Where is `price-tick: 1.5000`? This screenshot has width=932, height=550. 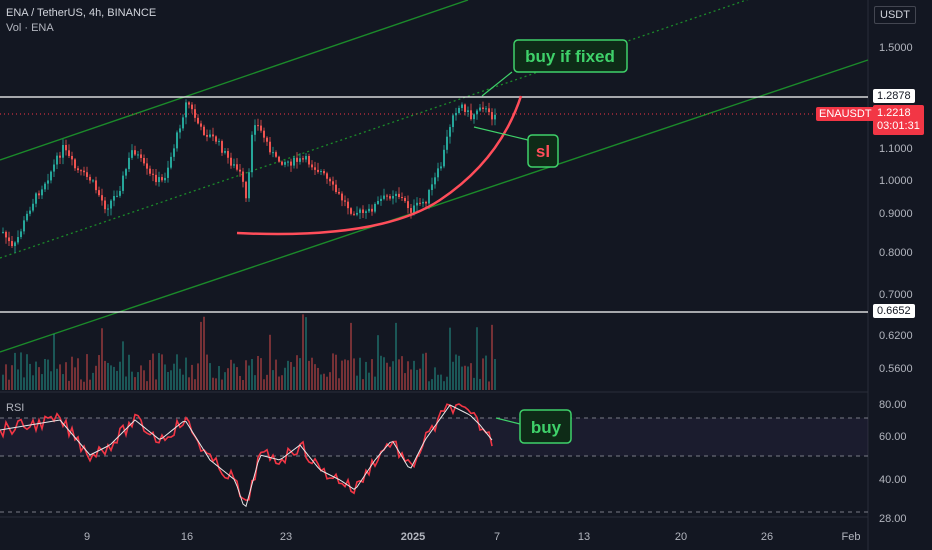
price-tick: 1.5000 is located at coordinates (896, 48).